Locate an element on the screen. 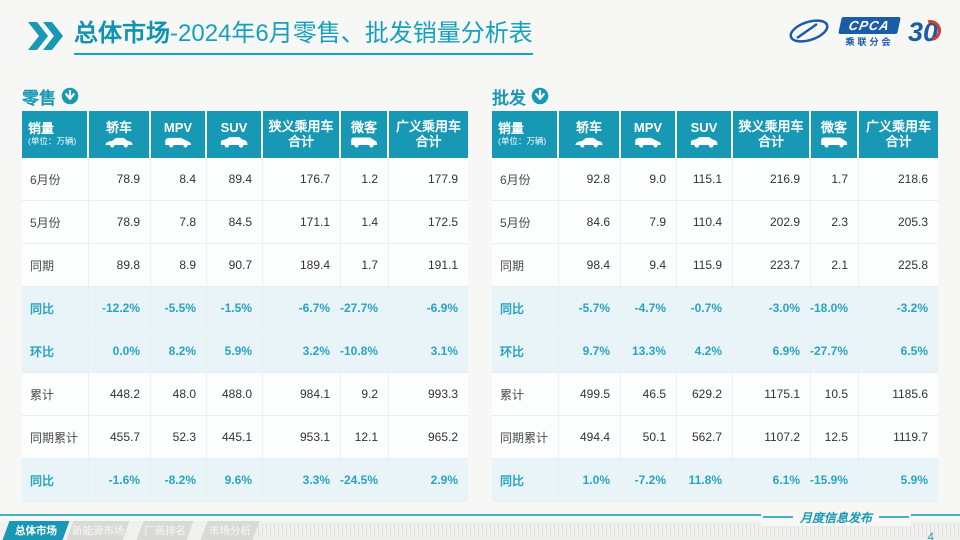 The image size is (960, 540). cell-value: 1.0% is located at coordinates (590, 480).